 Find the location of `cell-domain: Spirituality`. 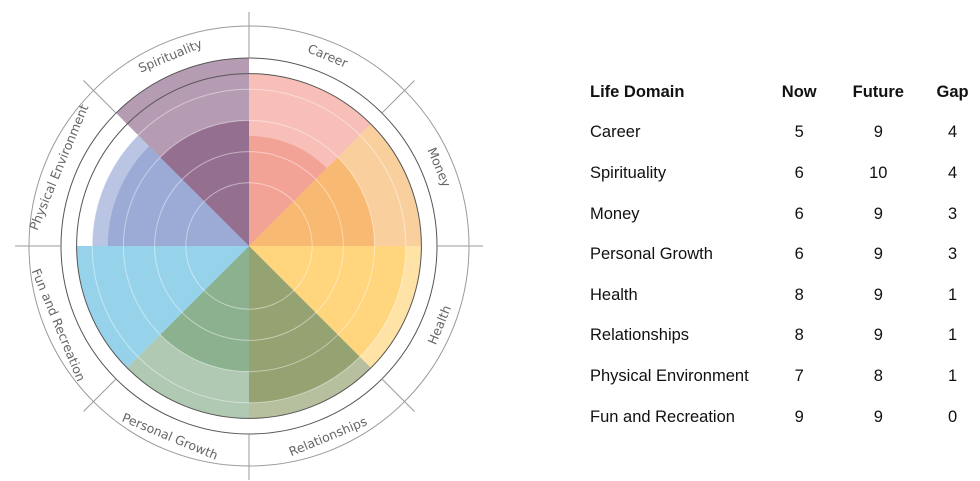

cell-domain: Spirituality is located at coordinates (628, 172).